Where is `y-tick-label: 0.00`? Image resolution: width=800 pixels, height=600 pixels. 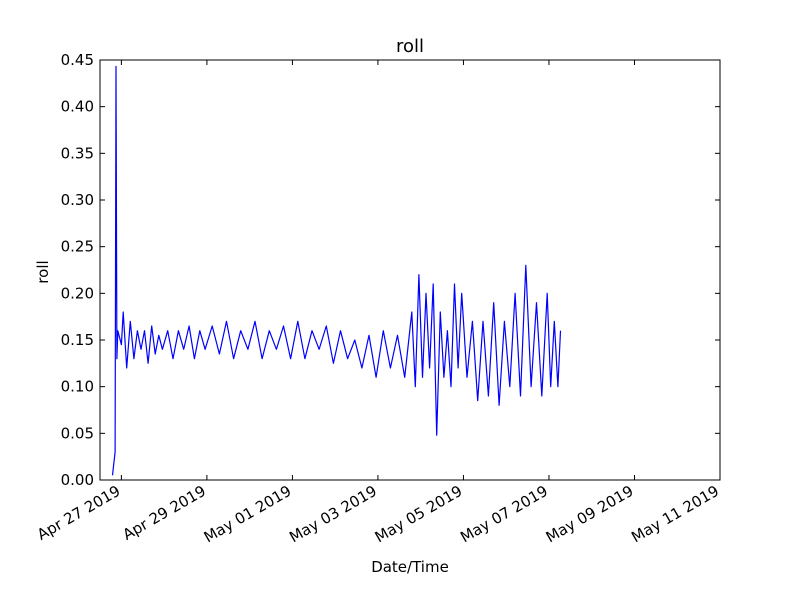
y-tick-label: 0.00 is located at coordinates (77, 480).